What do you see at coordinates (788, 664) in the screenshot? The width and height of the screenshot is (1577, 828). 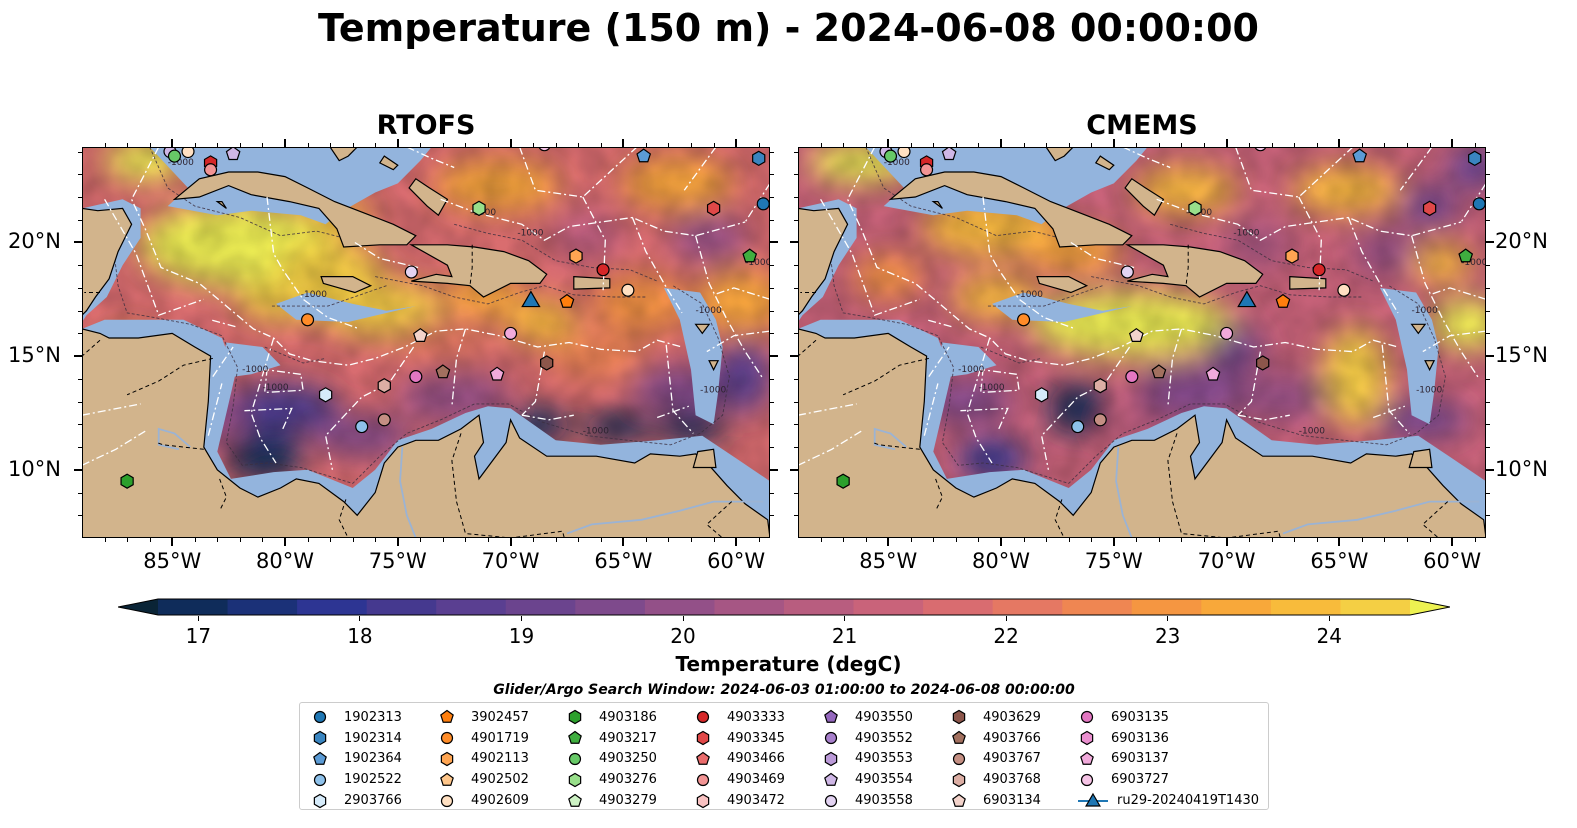 I see `colorbar-label: Temperature (degC)` at bounding box center [788, 664].